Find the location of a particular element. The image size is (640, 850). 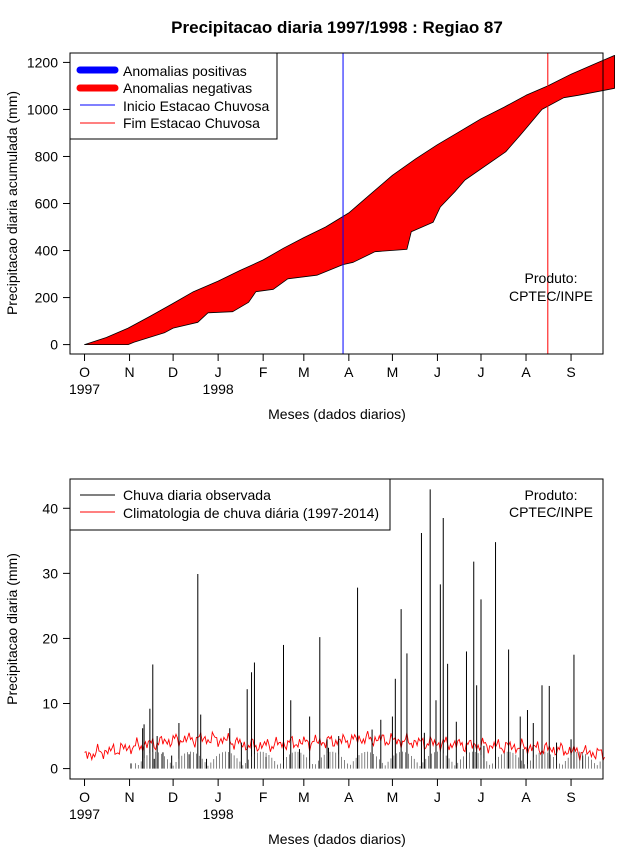

bottom-annotation-cptec: CPTEC/INPE is located at coordinates (551, 512).